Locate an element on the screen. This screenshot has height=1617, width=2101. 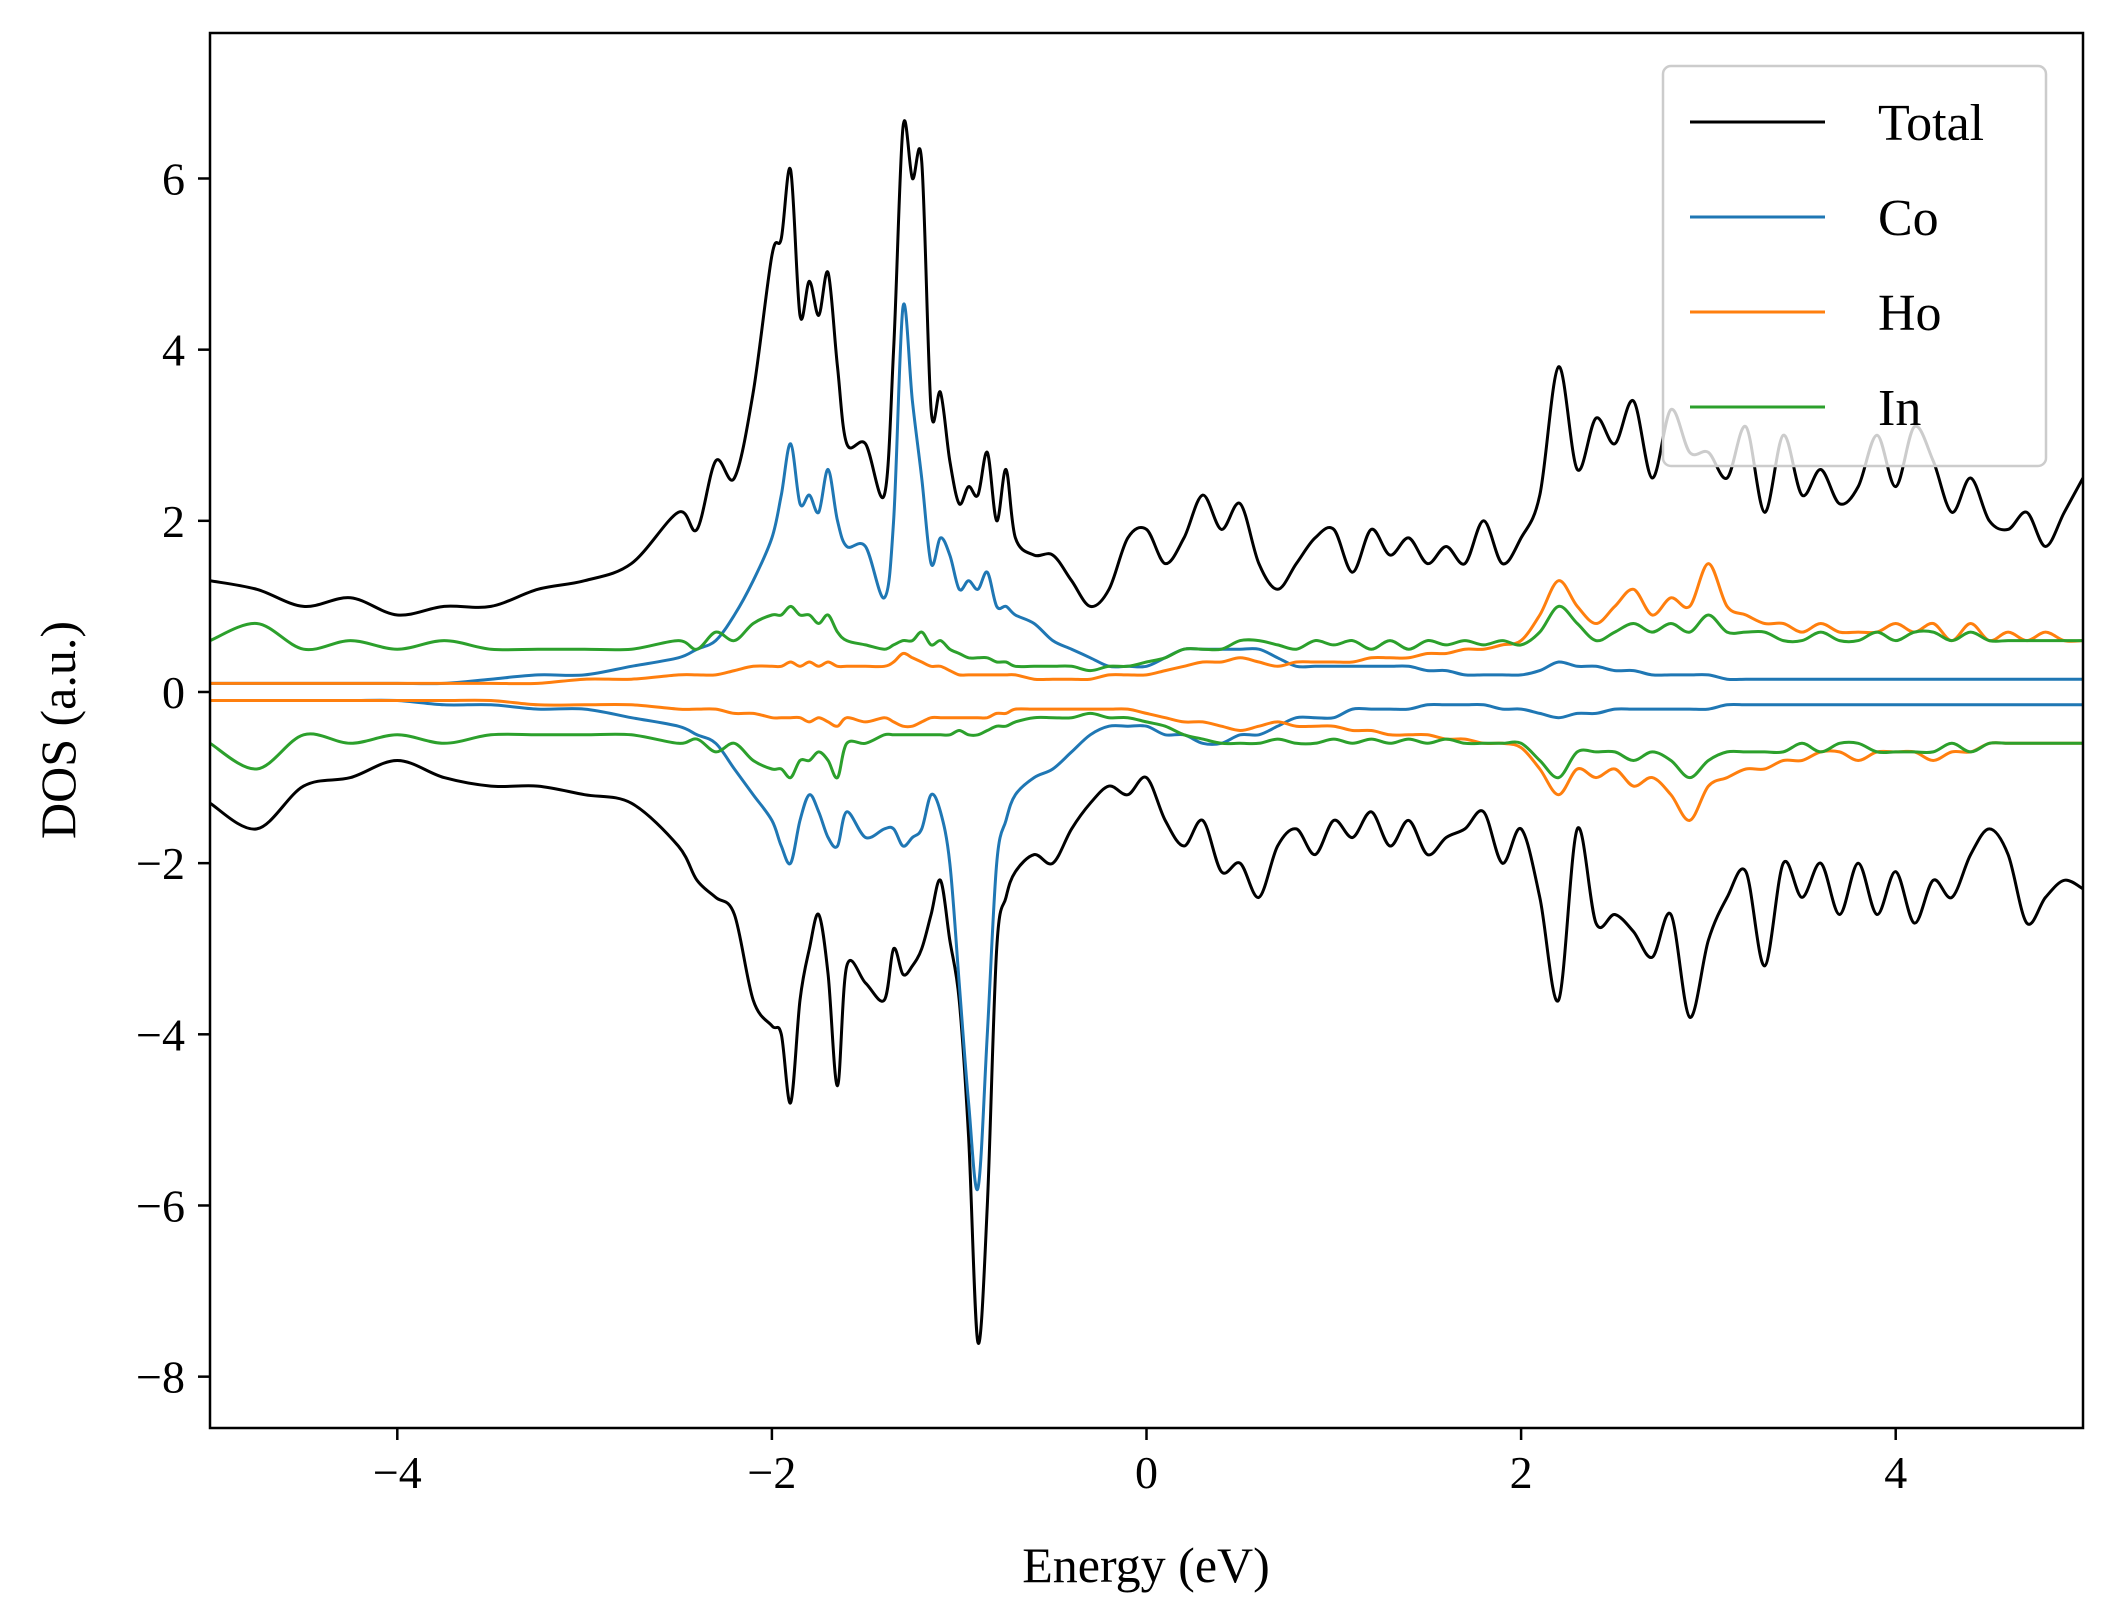
x-tick-label: 4 is located at coordinates (1895, 1472).